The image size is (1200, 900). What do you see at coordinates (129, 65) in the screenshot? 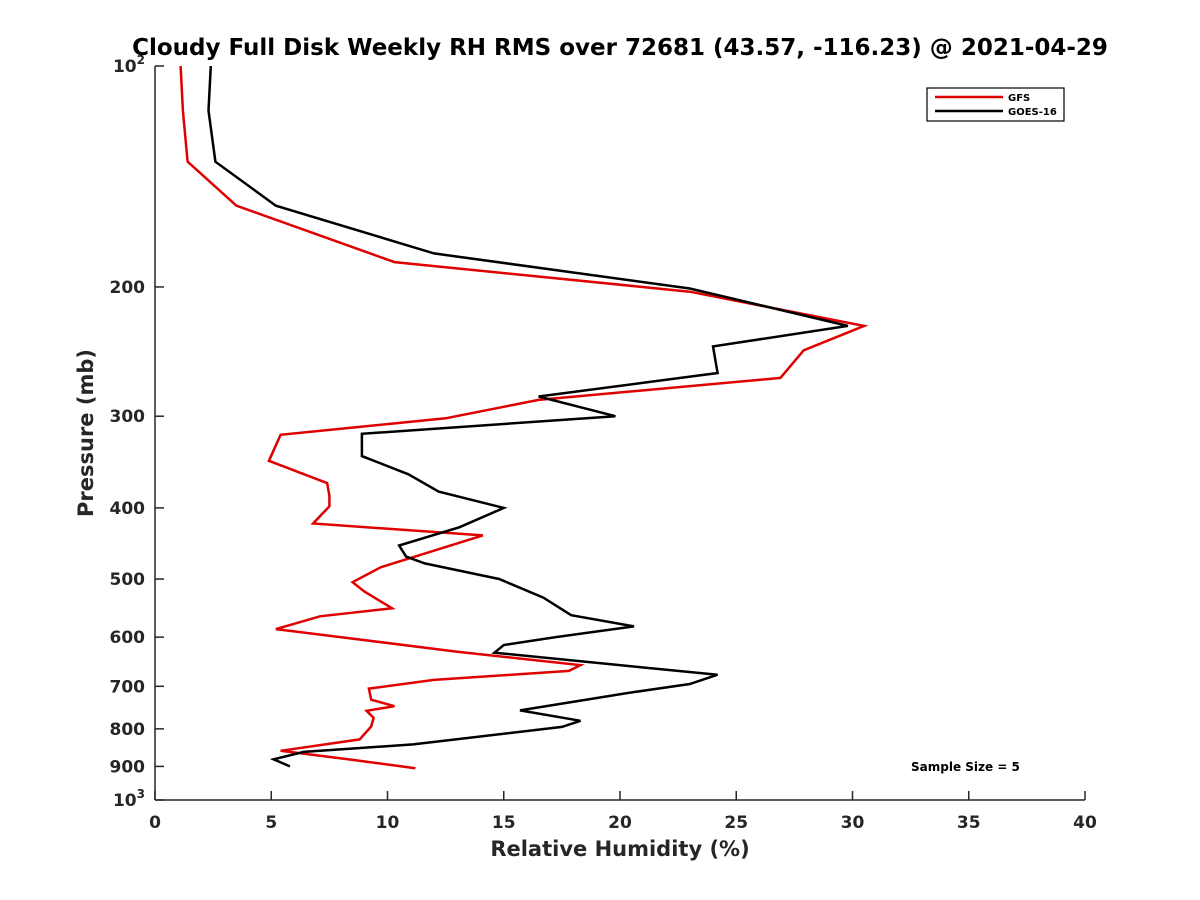
I see `y-tick-label: 10²` at bounding box center [129, 65].